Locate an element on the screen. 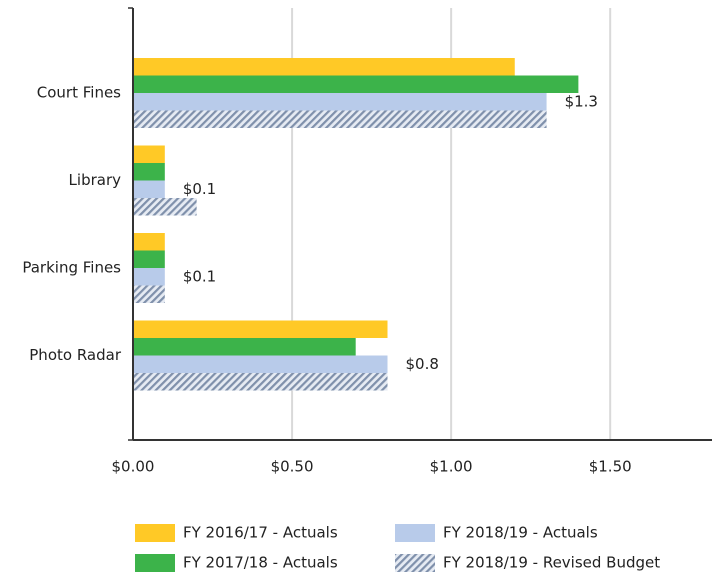 This screenshot has height=576, width=714. y-tick-label: Court Fines is located at coordinates (79, 93).